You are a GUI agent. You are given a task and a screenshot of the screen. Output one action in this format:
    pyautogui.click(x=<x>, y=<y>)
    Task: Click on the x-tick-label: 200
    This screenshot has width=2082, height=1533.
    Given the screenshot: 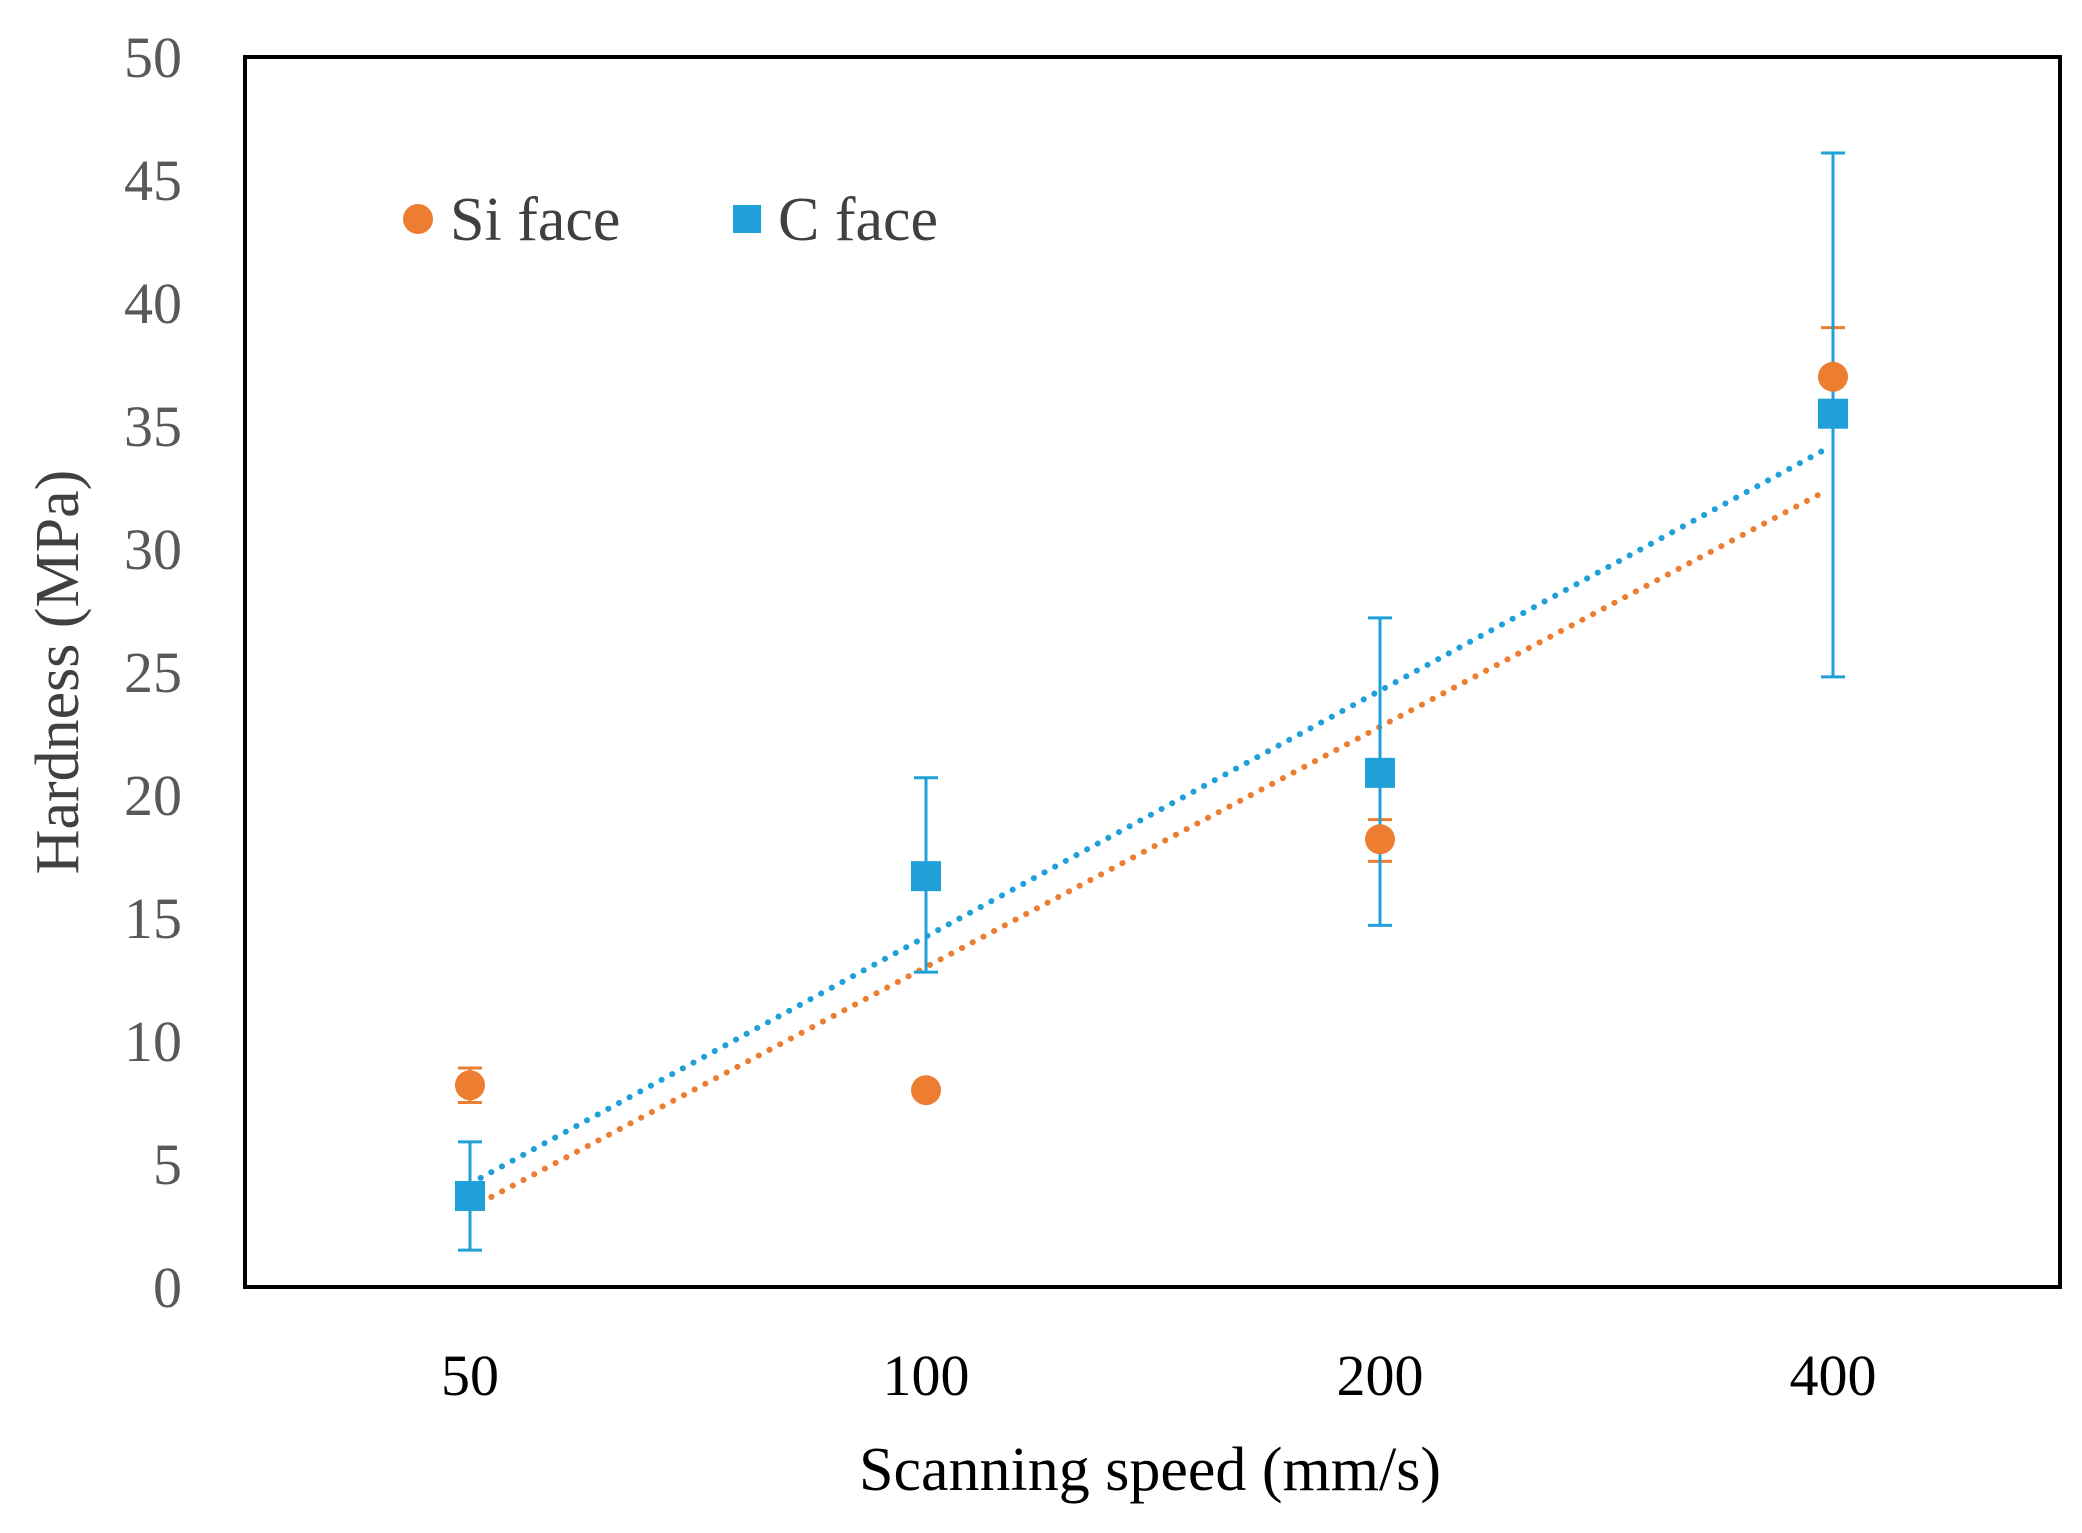 What is the action you would take?
    pyautogui.click(x=1380, y=1375)
    